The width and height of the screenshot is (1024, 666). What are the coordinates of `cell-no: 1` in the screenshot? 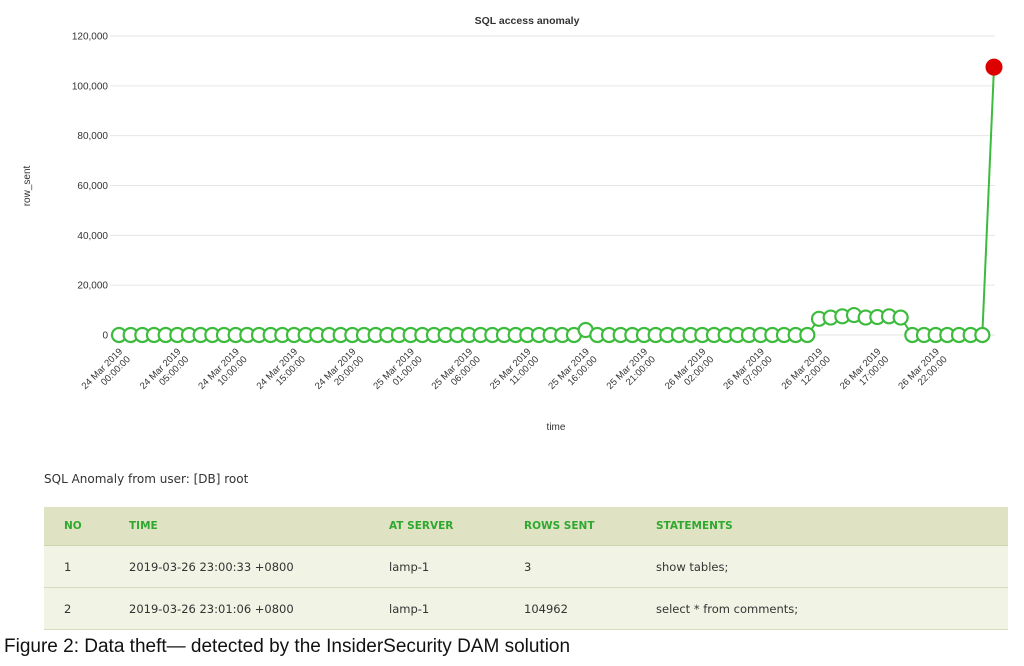 It's located at (76, 566).